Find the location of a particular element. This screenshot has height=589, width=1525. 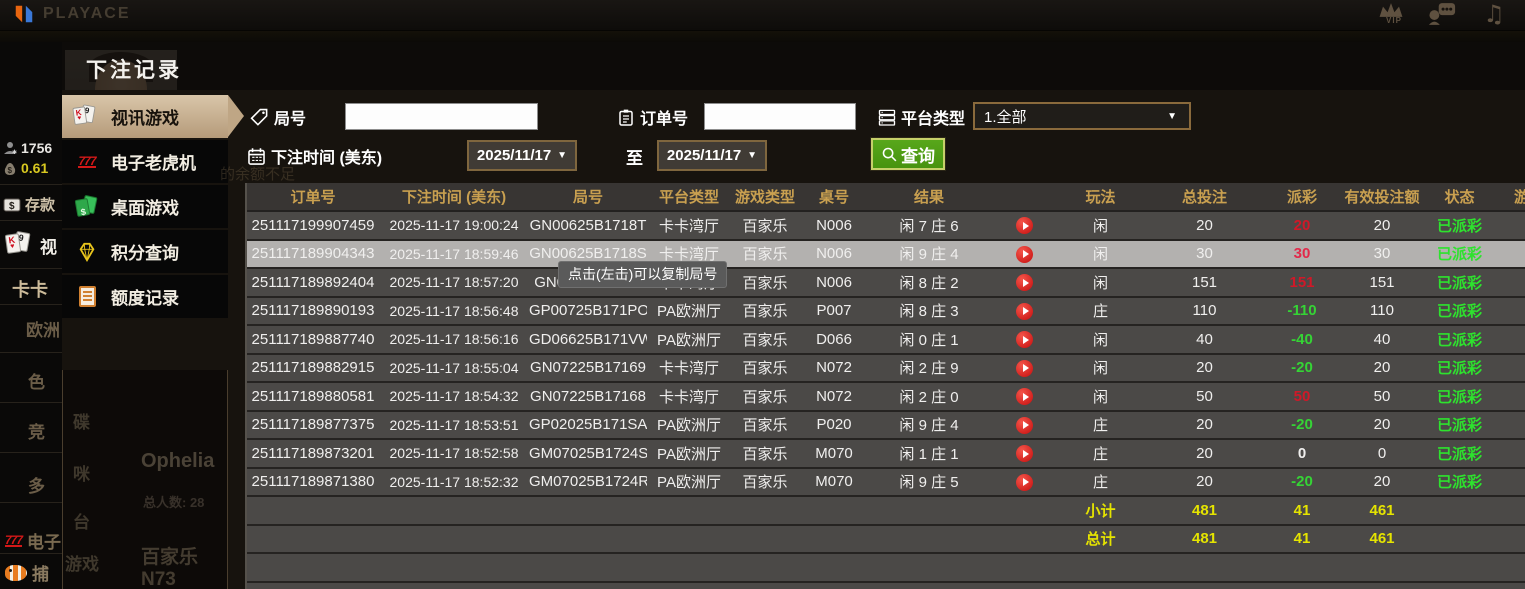

round-number-input is located at coordinates (441, 116).